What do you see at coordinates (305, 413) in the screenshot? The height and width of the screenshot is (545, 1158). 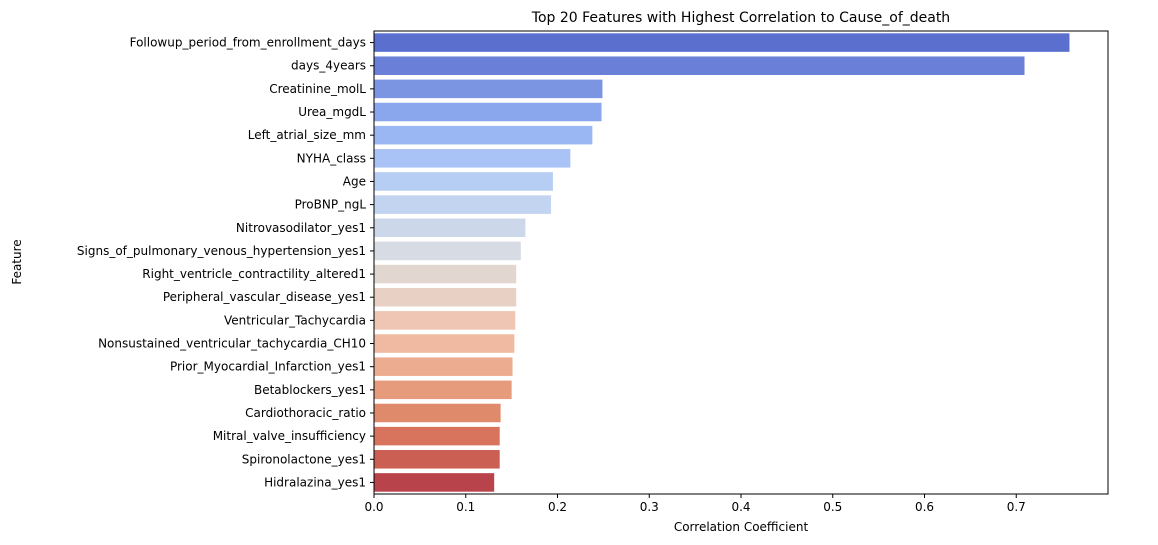 I see `y-tick-label: Cardiothoracic_ratio` at bounding box center [305, 413].